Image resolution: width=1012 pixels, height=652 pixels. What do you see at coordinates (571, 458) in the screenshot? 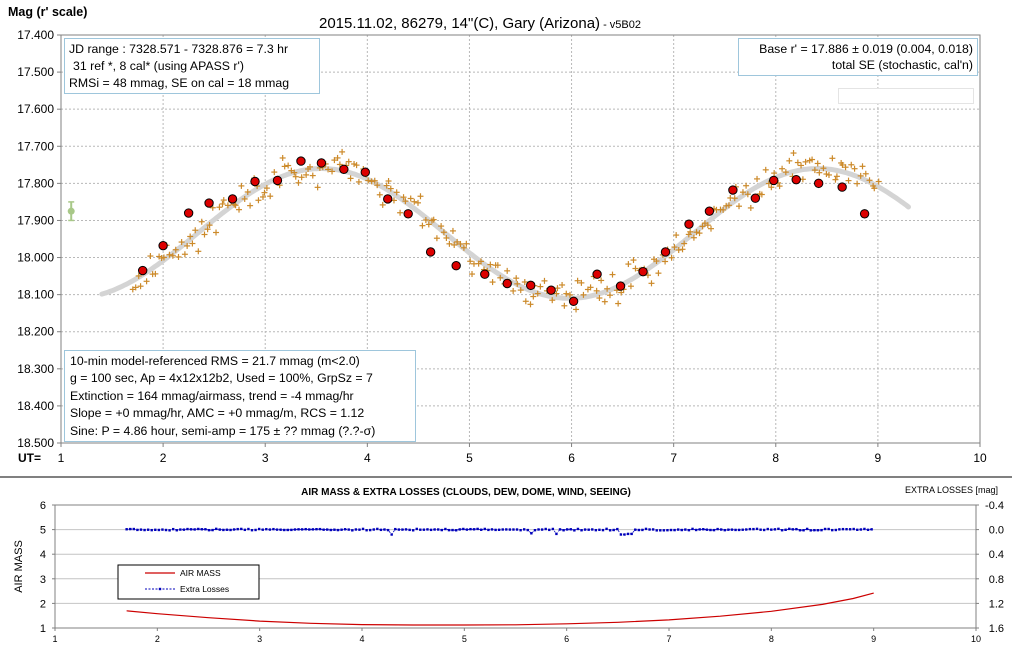
I see `x-tick-label: 6` at bounding box center [571, 458].